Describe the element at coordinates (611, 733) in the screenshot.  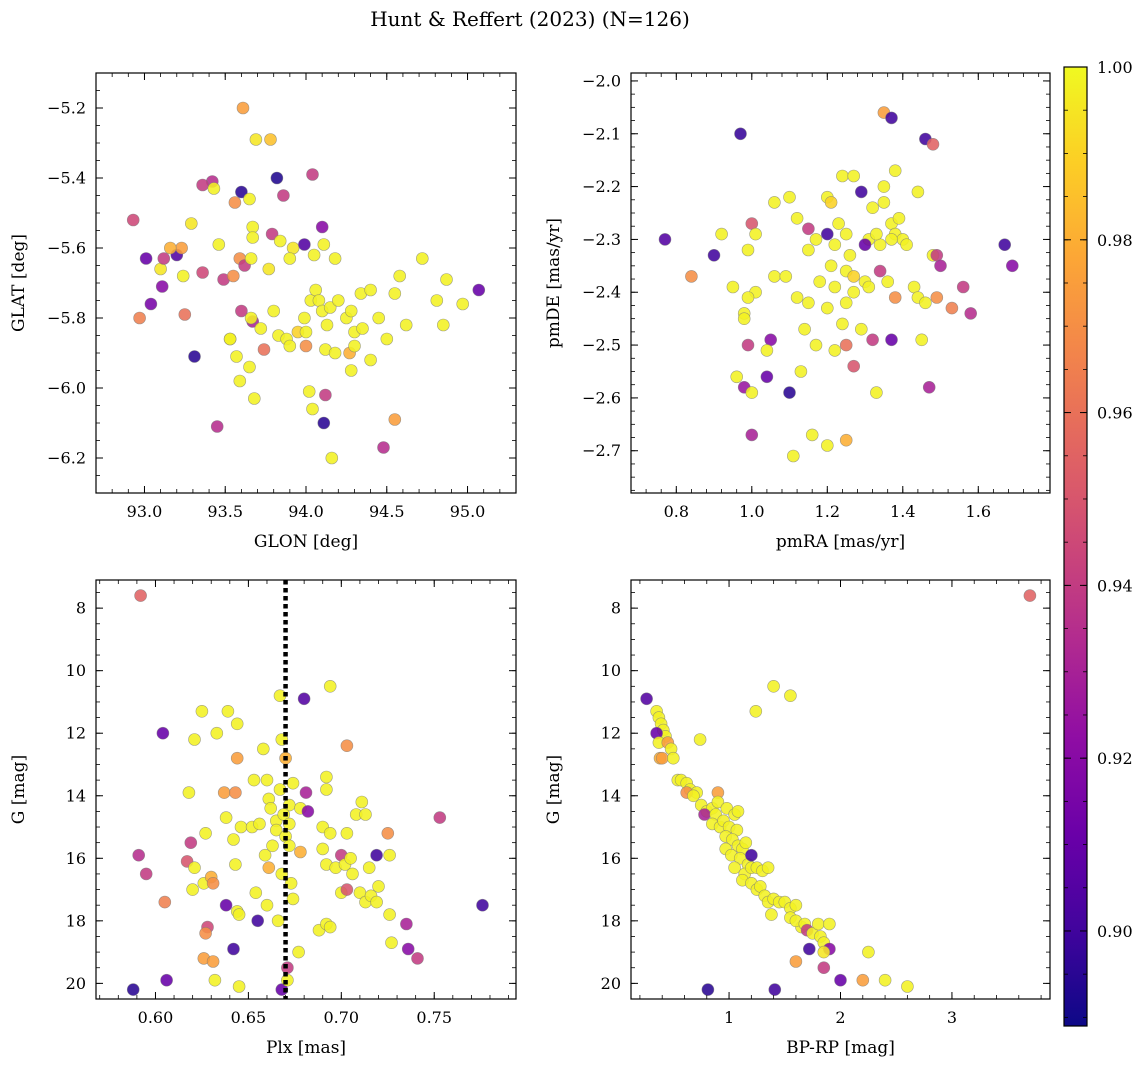
I see `y-tick-label: 12` at that location.